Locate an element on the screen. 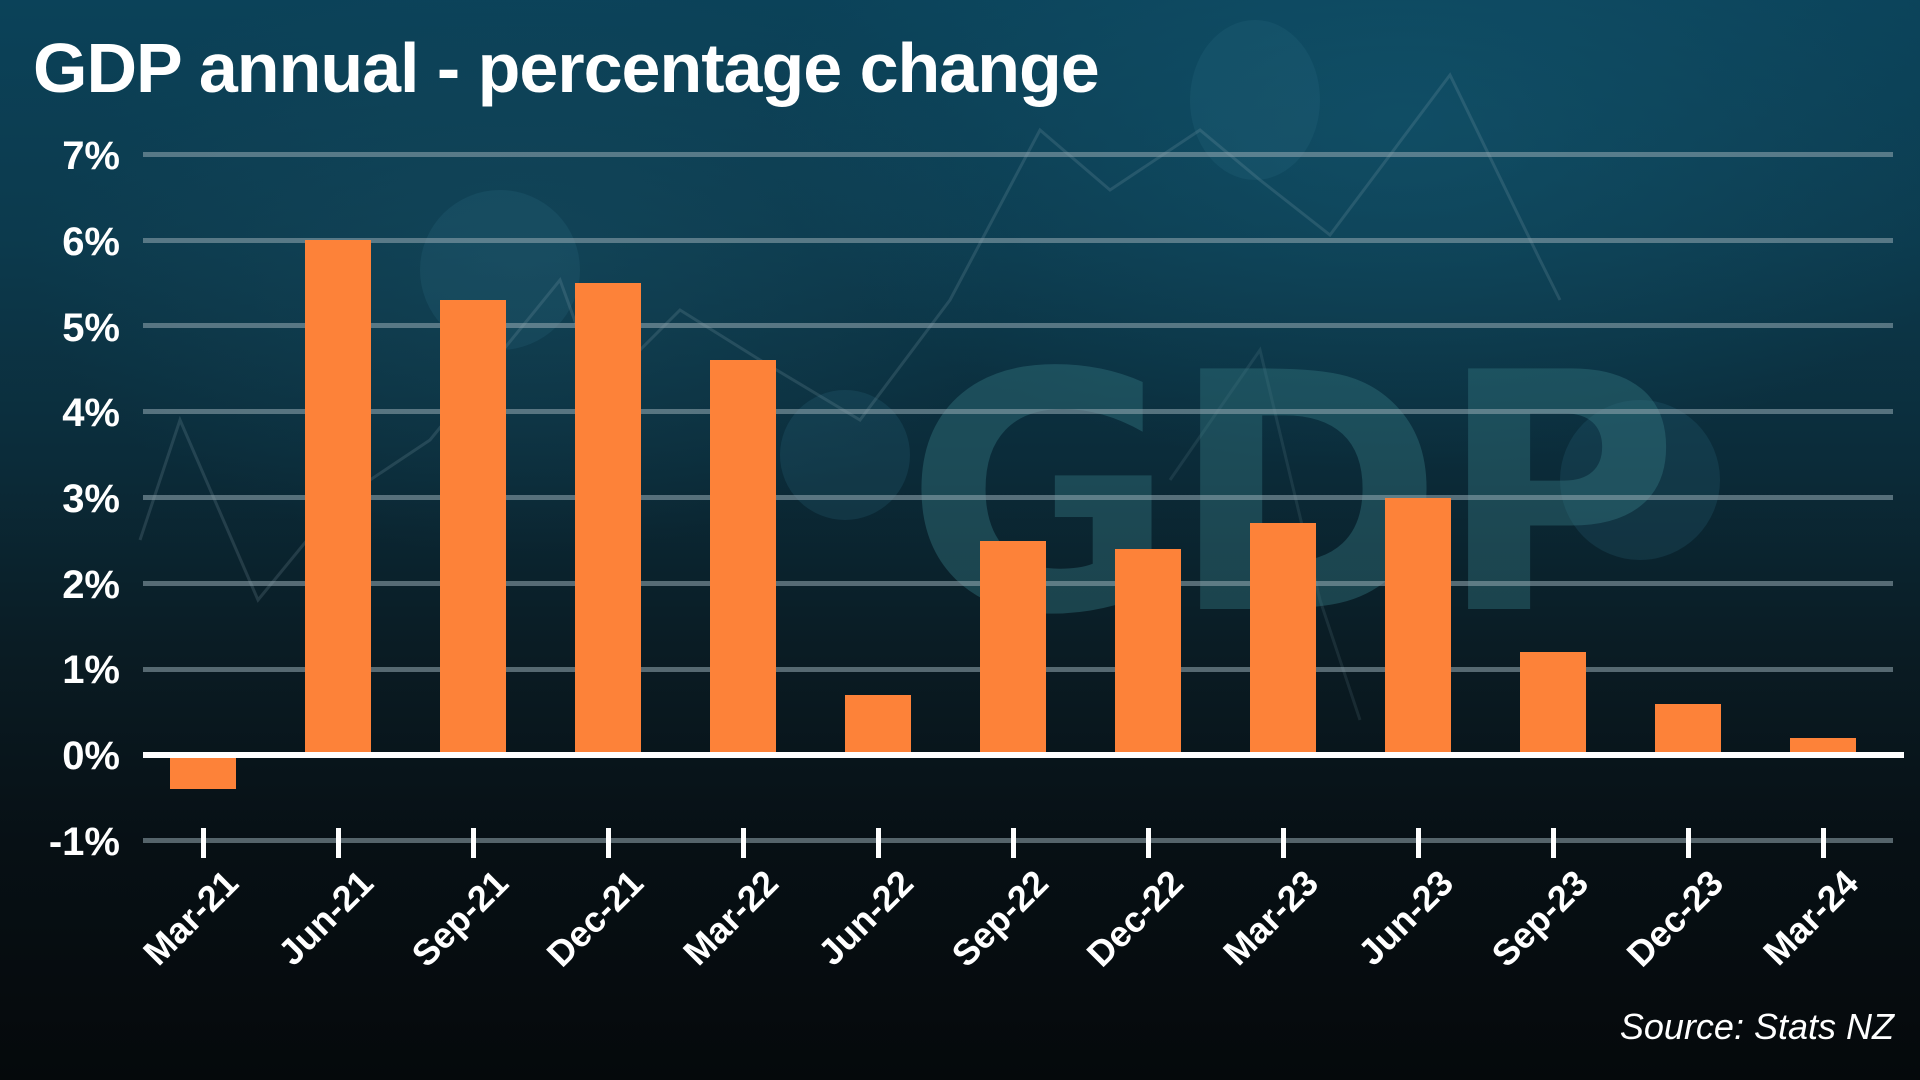 This screenshot has width=1920, height=1080. y-tick-label: 1% is located at coordinates (91, 670).